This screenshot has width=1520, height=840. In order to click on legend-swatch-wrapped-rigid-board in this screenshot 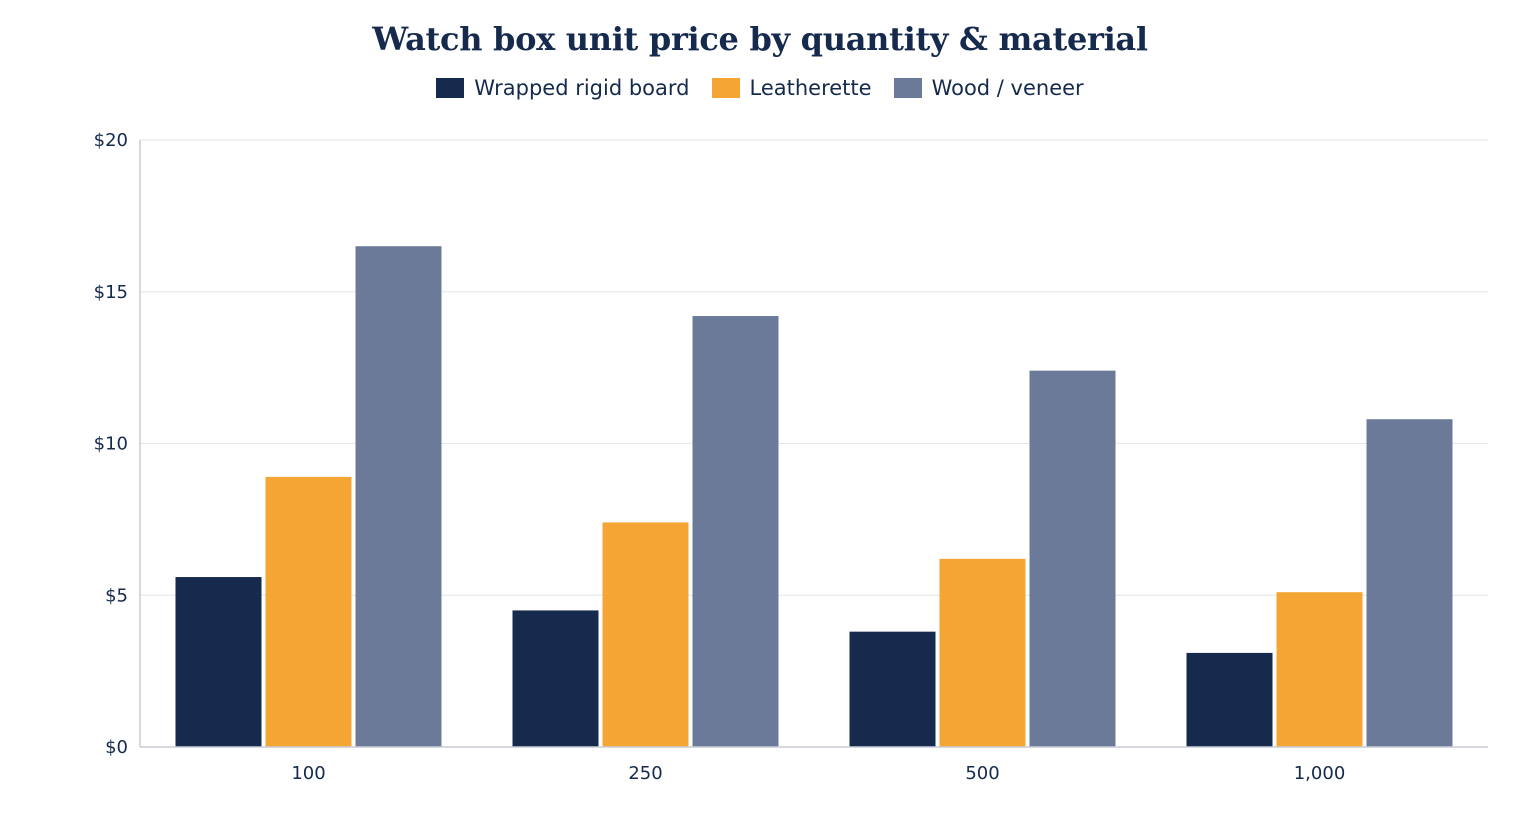, I will do `click(450, 88)`.